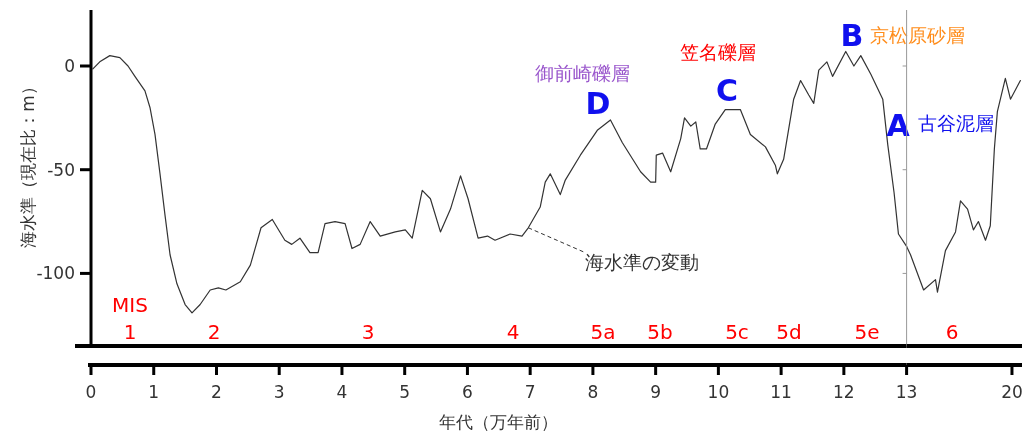 This screenshot has width=1022, height=434. Describe the element at coordinates (781, 392) in the screenshot. I see `x-tick-label: 11` at that location.